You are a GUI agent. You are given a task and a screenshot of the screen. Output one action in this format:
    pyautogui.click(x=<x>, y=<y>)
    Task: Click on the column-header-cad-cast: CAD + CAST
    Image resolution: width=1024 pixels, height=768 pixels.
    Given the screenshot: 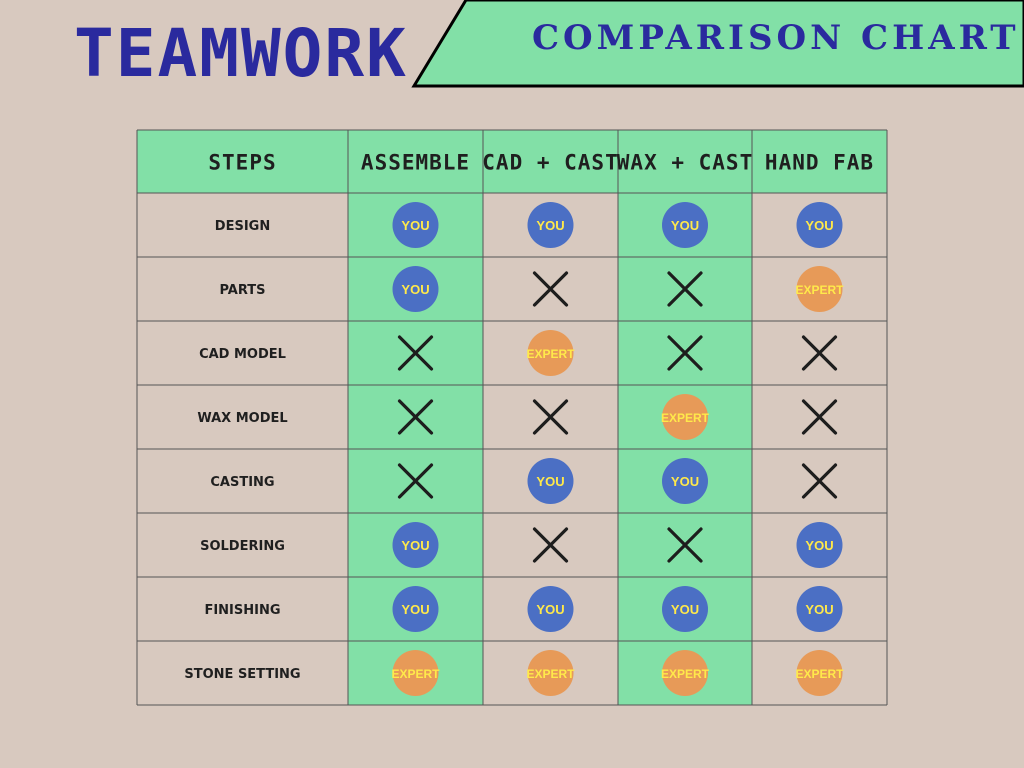 What is the action you would take?
    pyautogui.click(x=550, y=163)
    